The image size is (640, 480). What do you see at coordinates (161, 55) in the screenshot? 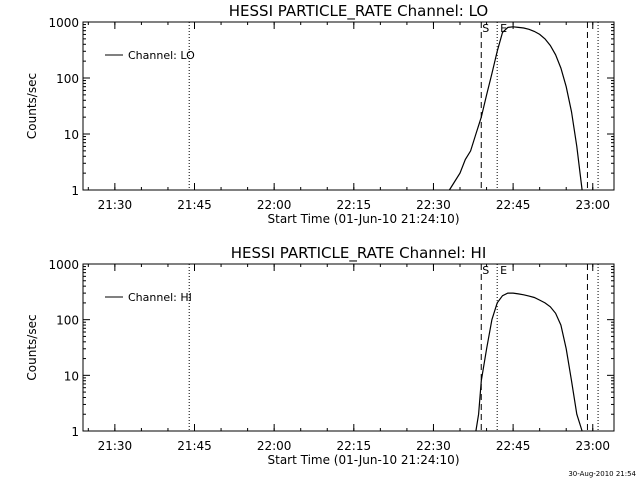
I see `legend-label: Channel: LO` at bounding box center [161, 55].